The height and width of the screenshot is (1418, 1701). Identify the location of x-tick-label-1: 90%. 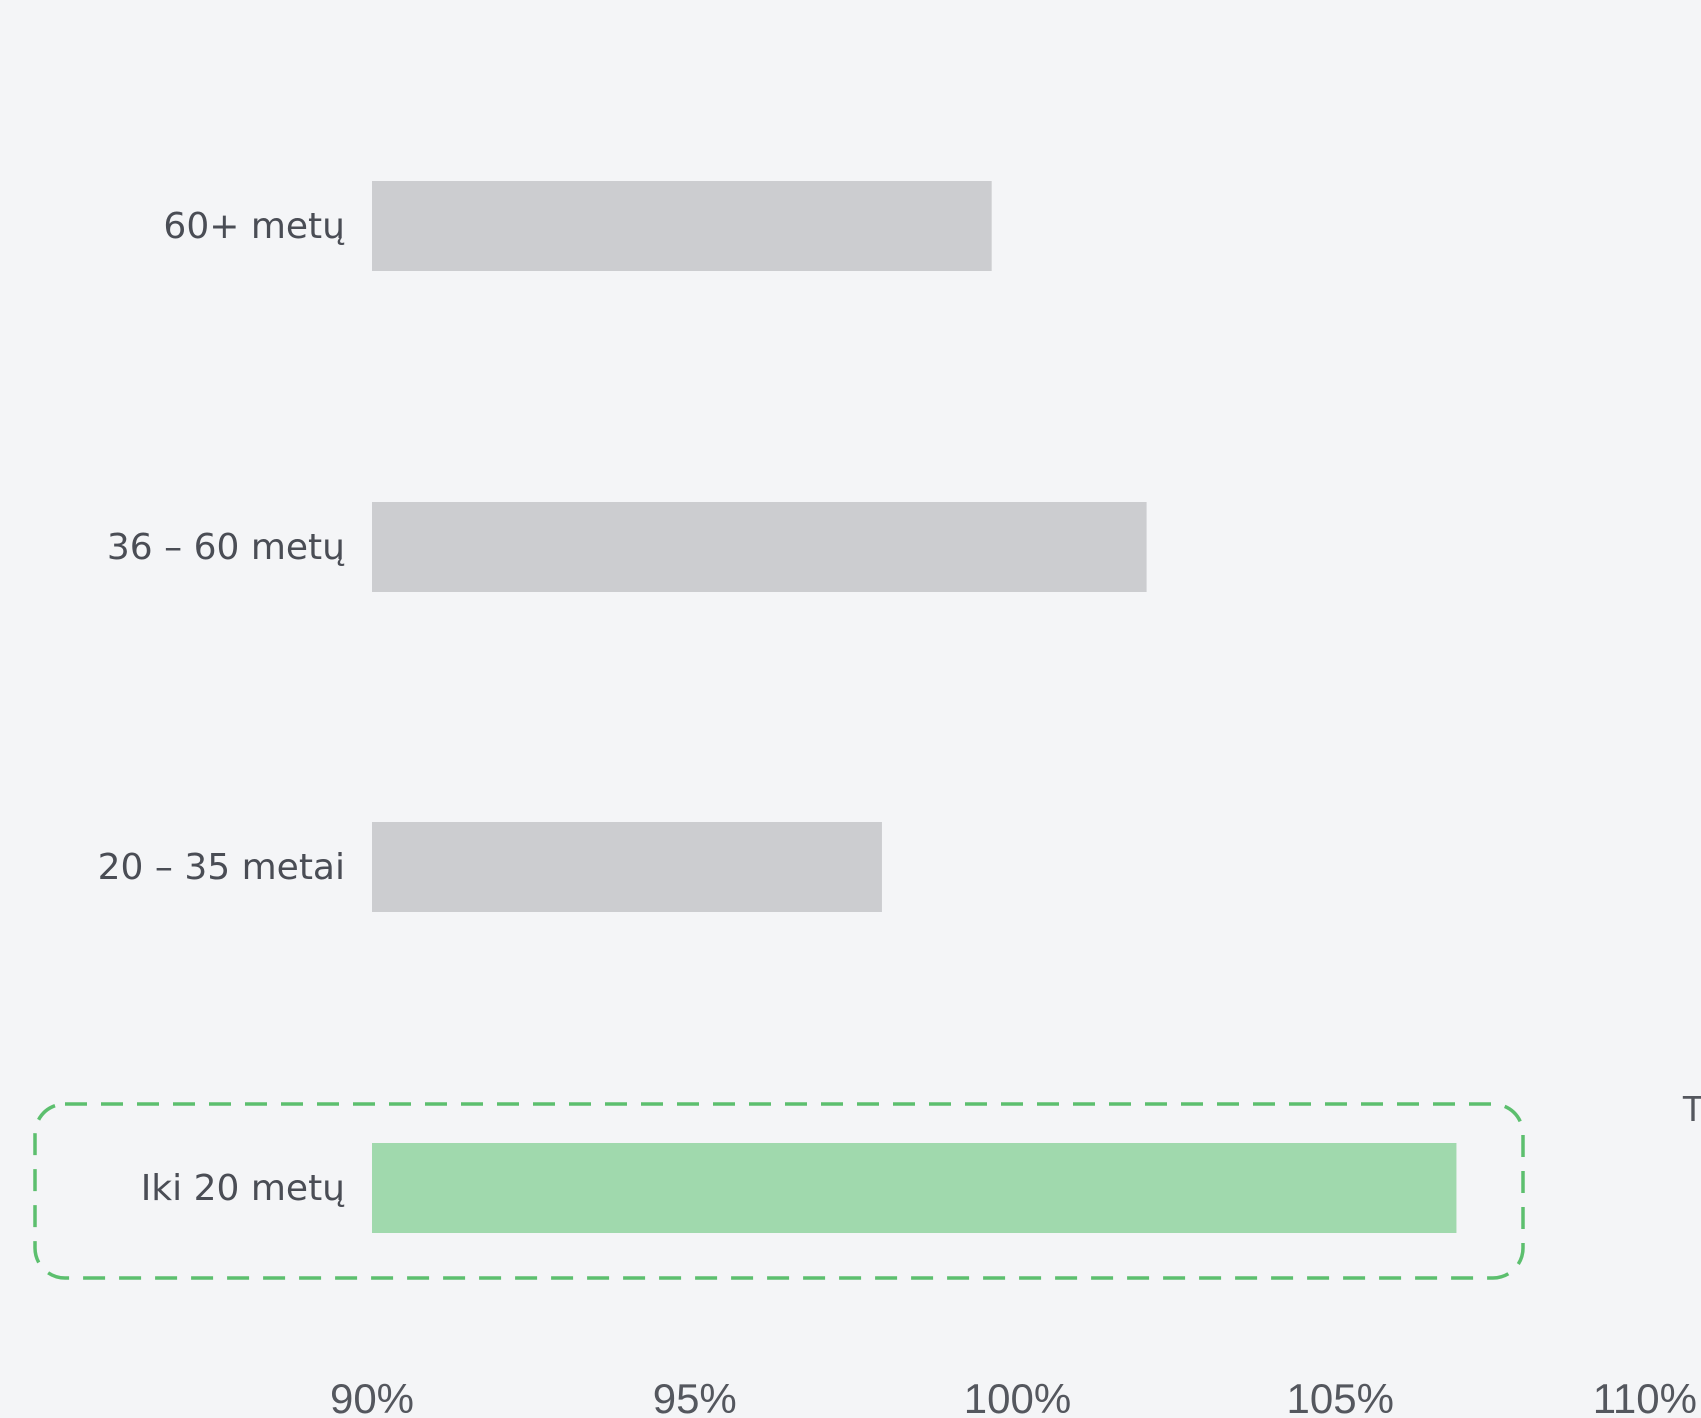
(372, 1396).